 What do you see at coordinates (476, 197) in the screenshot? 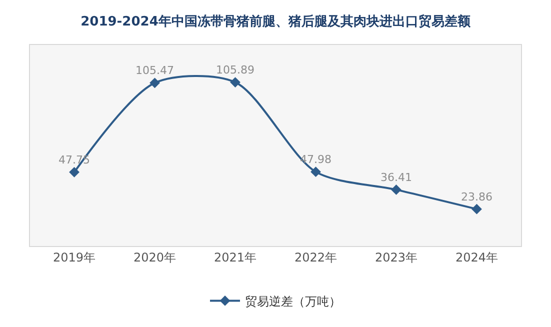
I see `data-label: 23.86` at bounding box center [476, 197].